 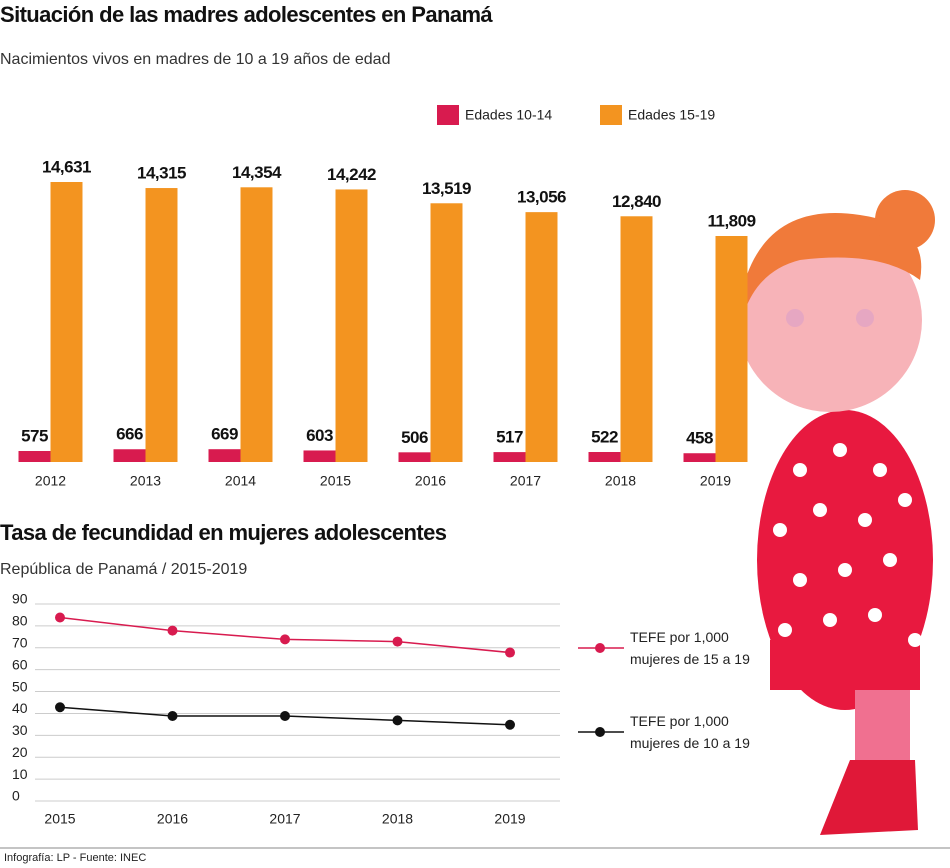 What do you see at coordinates (731, 220) in the screenshot?
I see `value-label: 11,809` at bounding box center [731, 220].